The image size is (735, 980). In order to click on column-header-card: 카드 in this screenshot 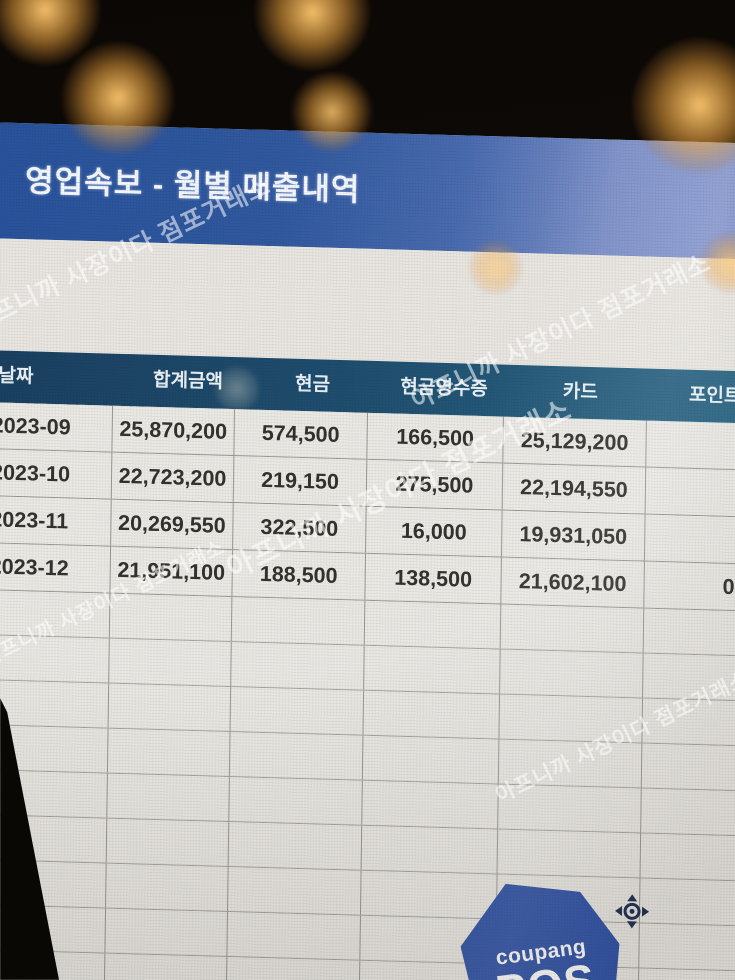, I will do `click(580, 392)`.